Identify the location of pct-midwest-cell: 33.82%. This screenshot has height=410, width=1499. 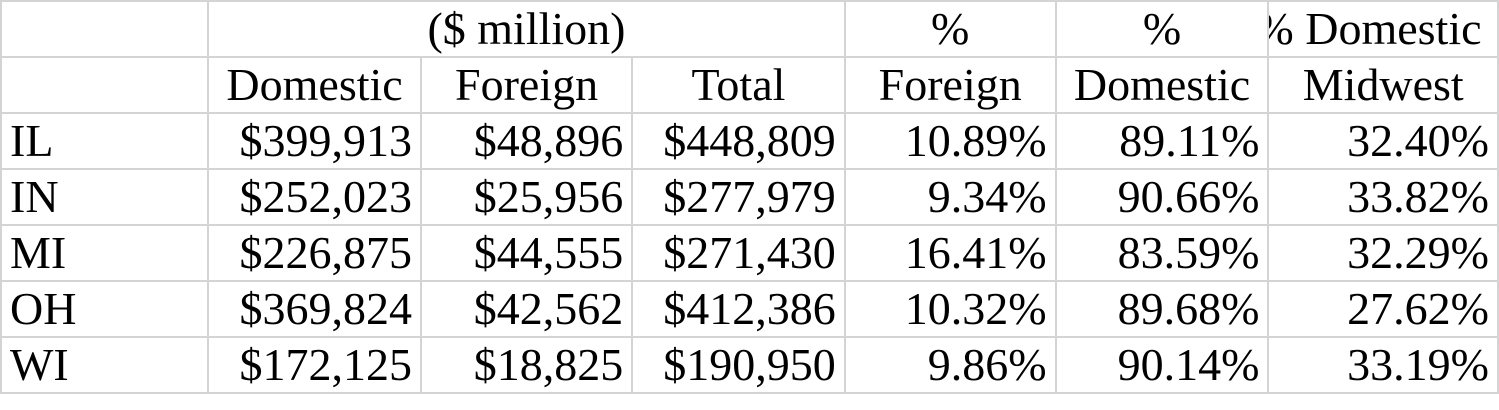
(1383, 197).